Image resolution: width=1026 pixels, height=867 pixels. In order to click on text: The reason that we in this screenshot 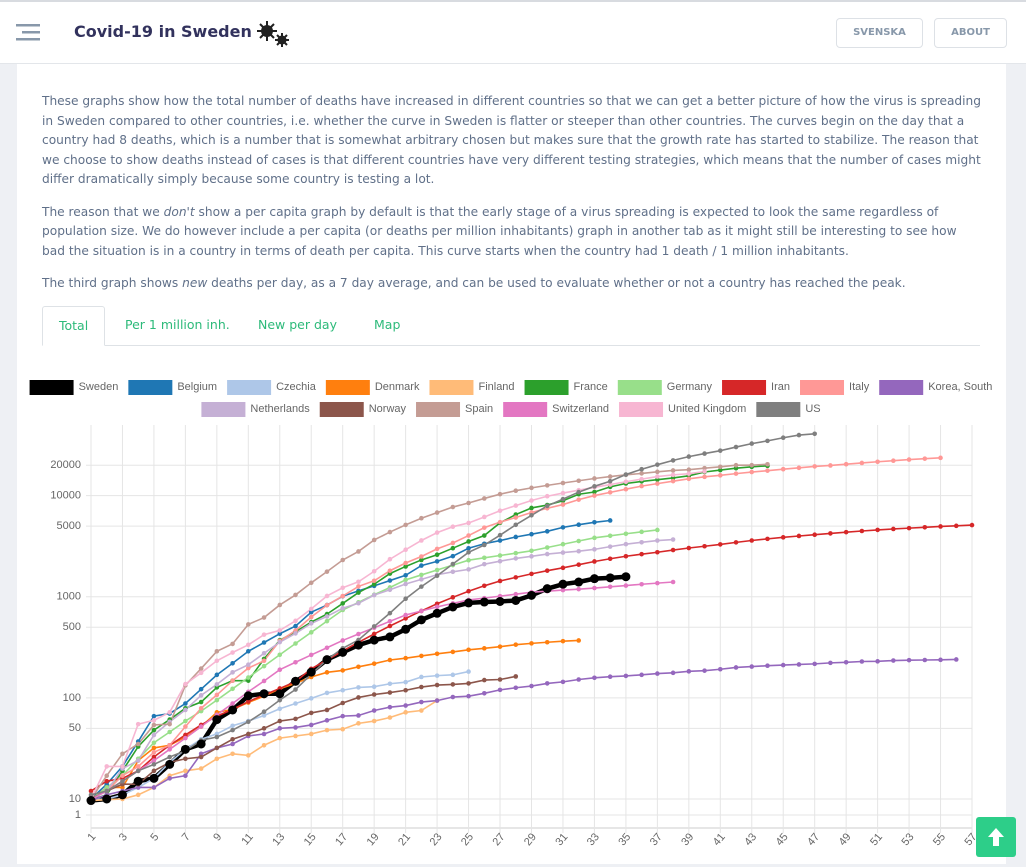, I will do `click(103, 211)`.